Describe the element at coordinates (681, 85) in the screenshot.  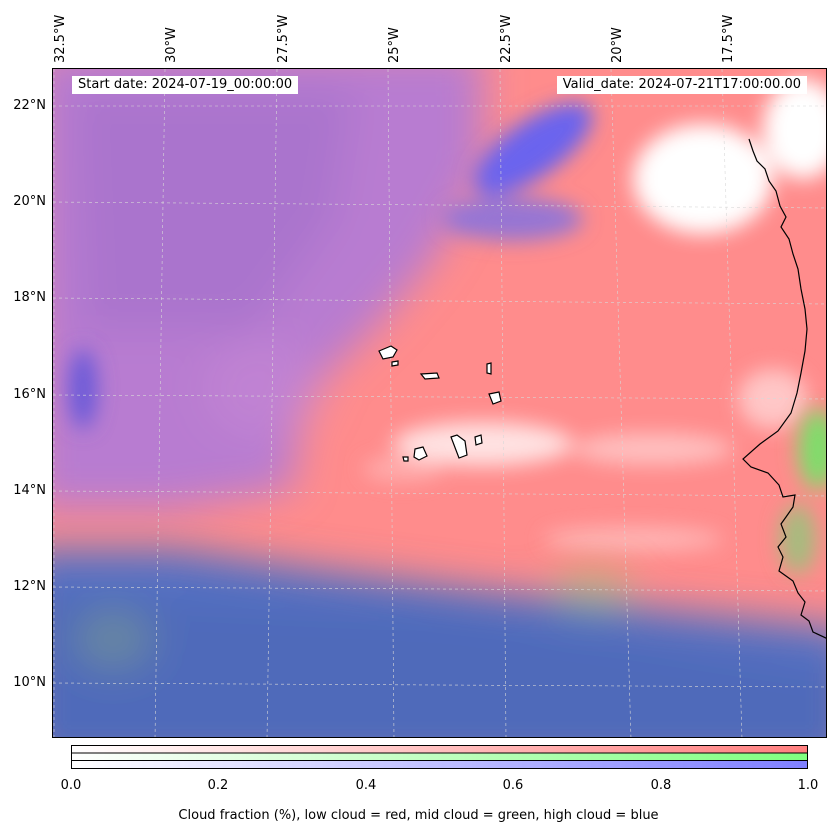
I see `valid-date-label: Valid_date: 2024-07-21T17:00:00.00` at that location.